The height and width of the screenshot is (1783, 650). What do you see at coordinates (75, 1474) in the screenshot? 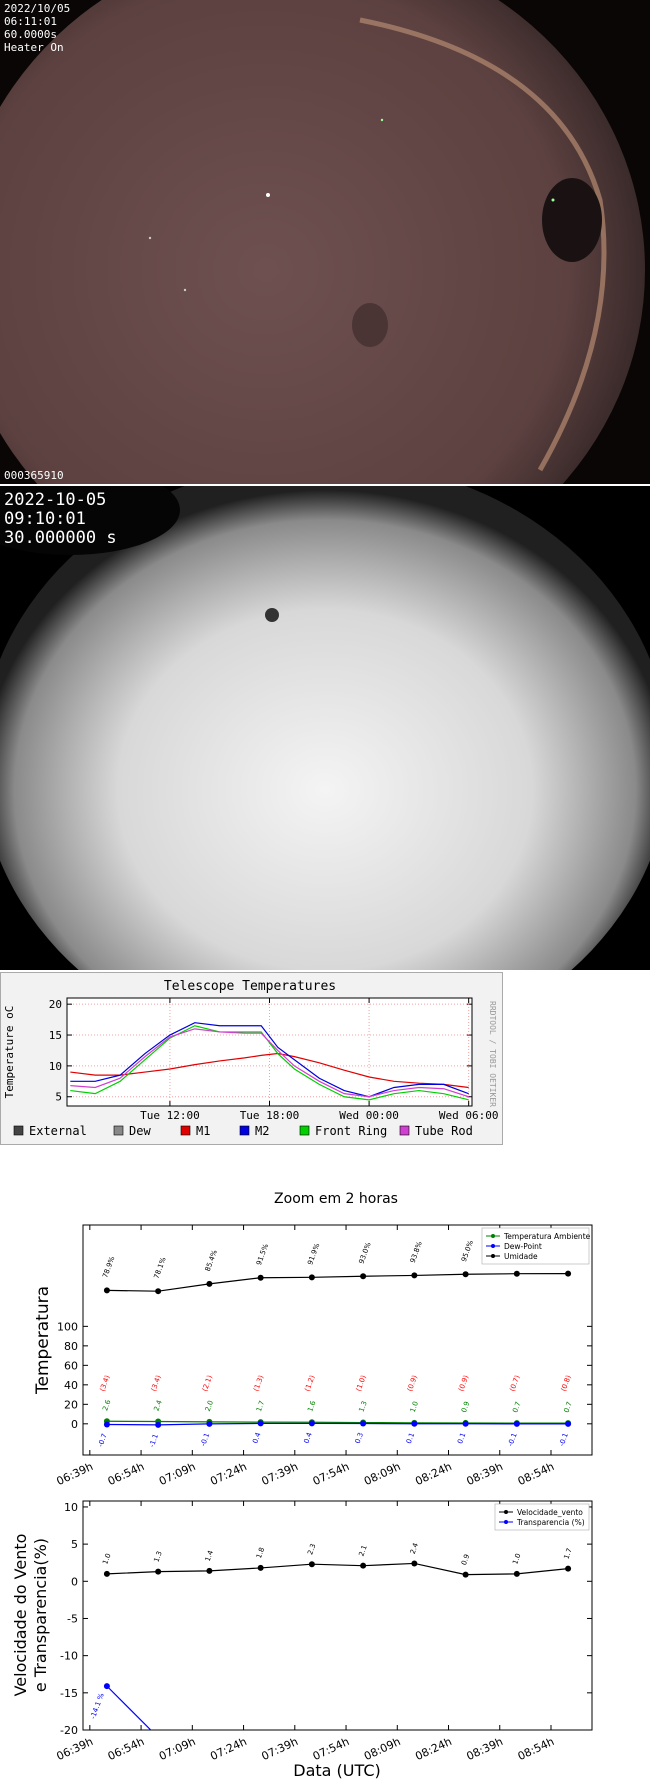
I see `x-tick-label: 06:39h` at bounding box center [75, 1474].